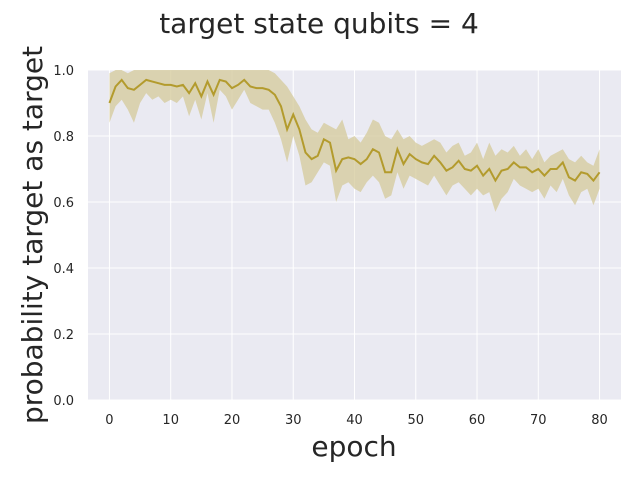 The width and height of the screenshot is (640, 480). Describe the element at coordinates (477, 420) in the screenshot. I see `x-tick-label: 60` at that location.